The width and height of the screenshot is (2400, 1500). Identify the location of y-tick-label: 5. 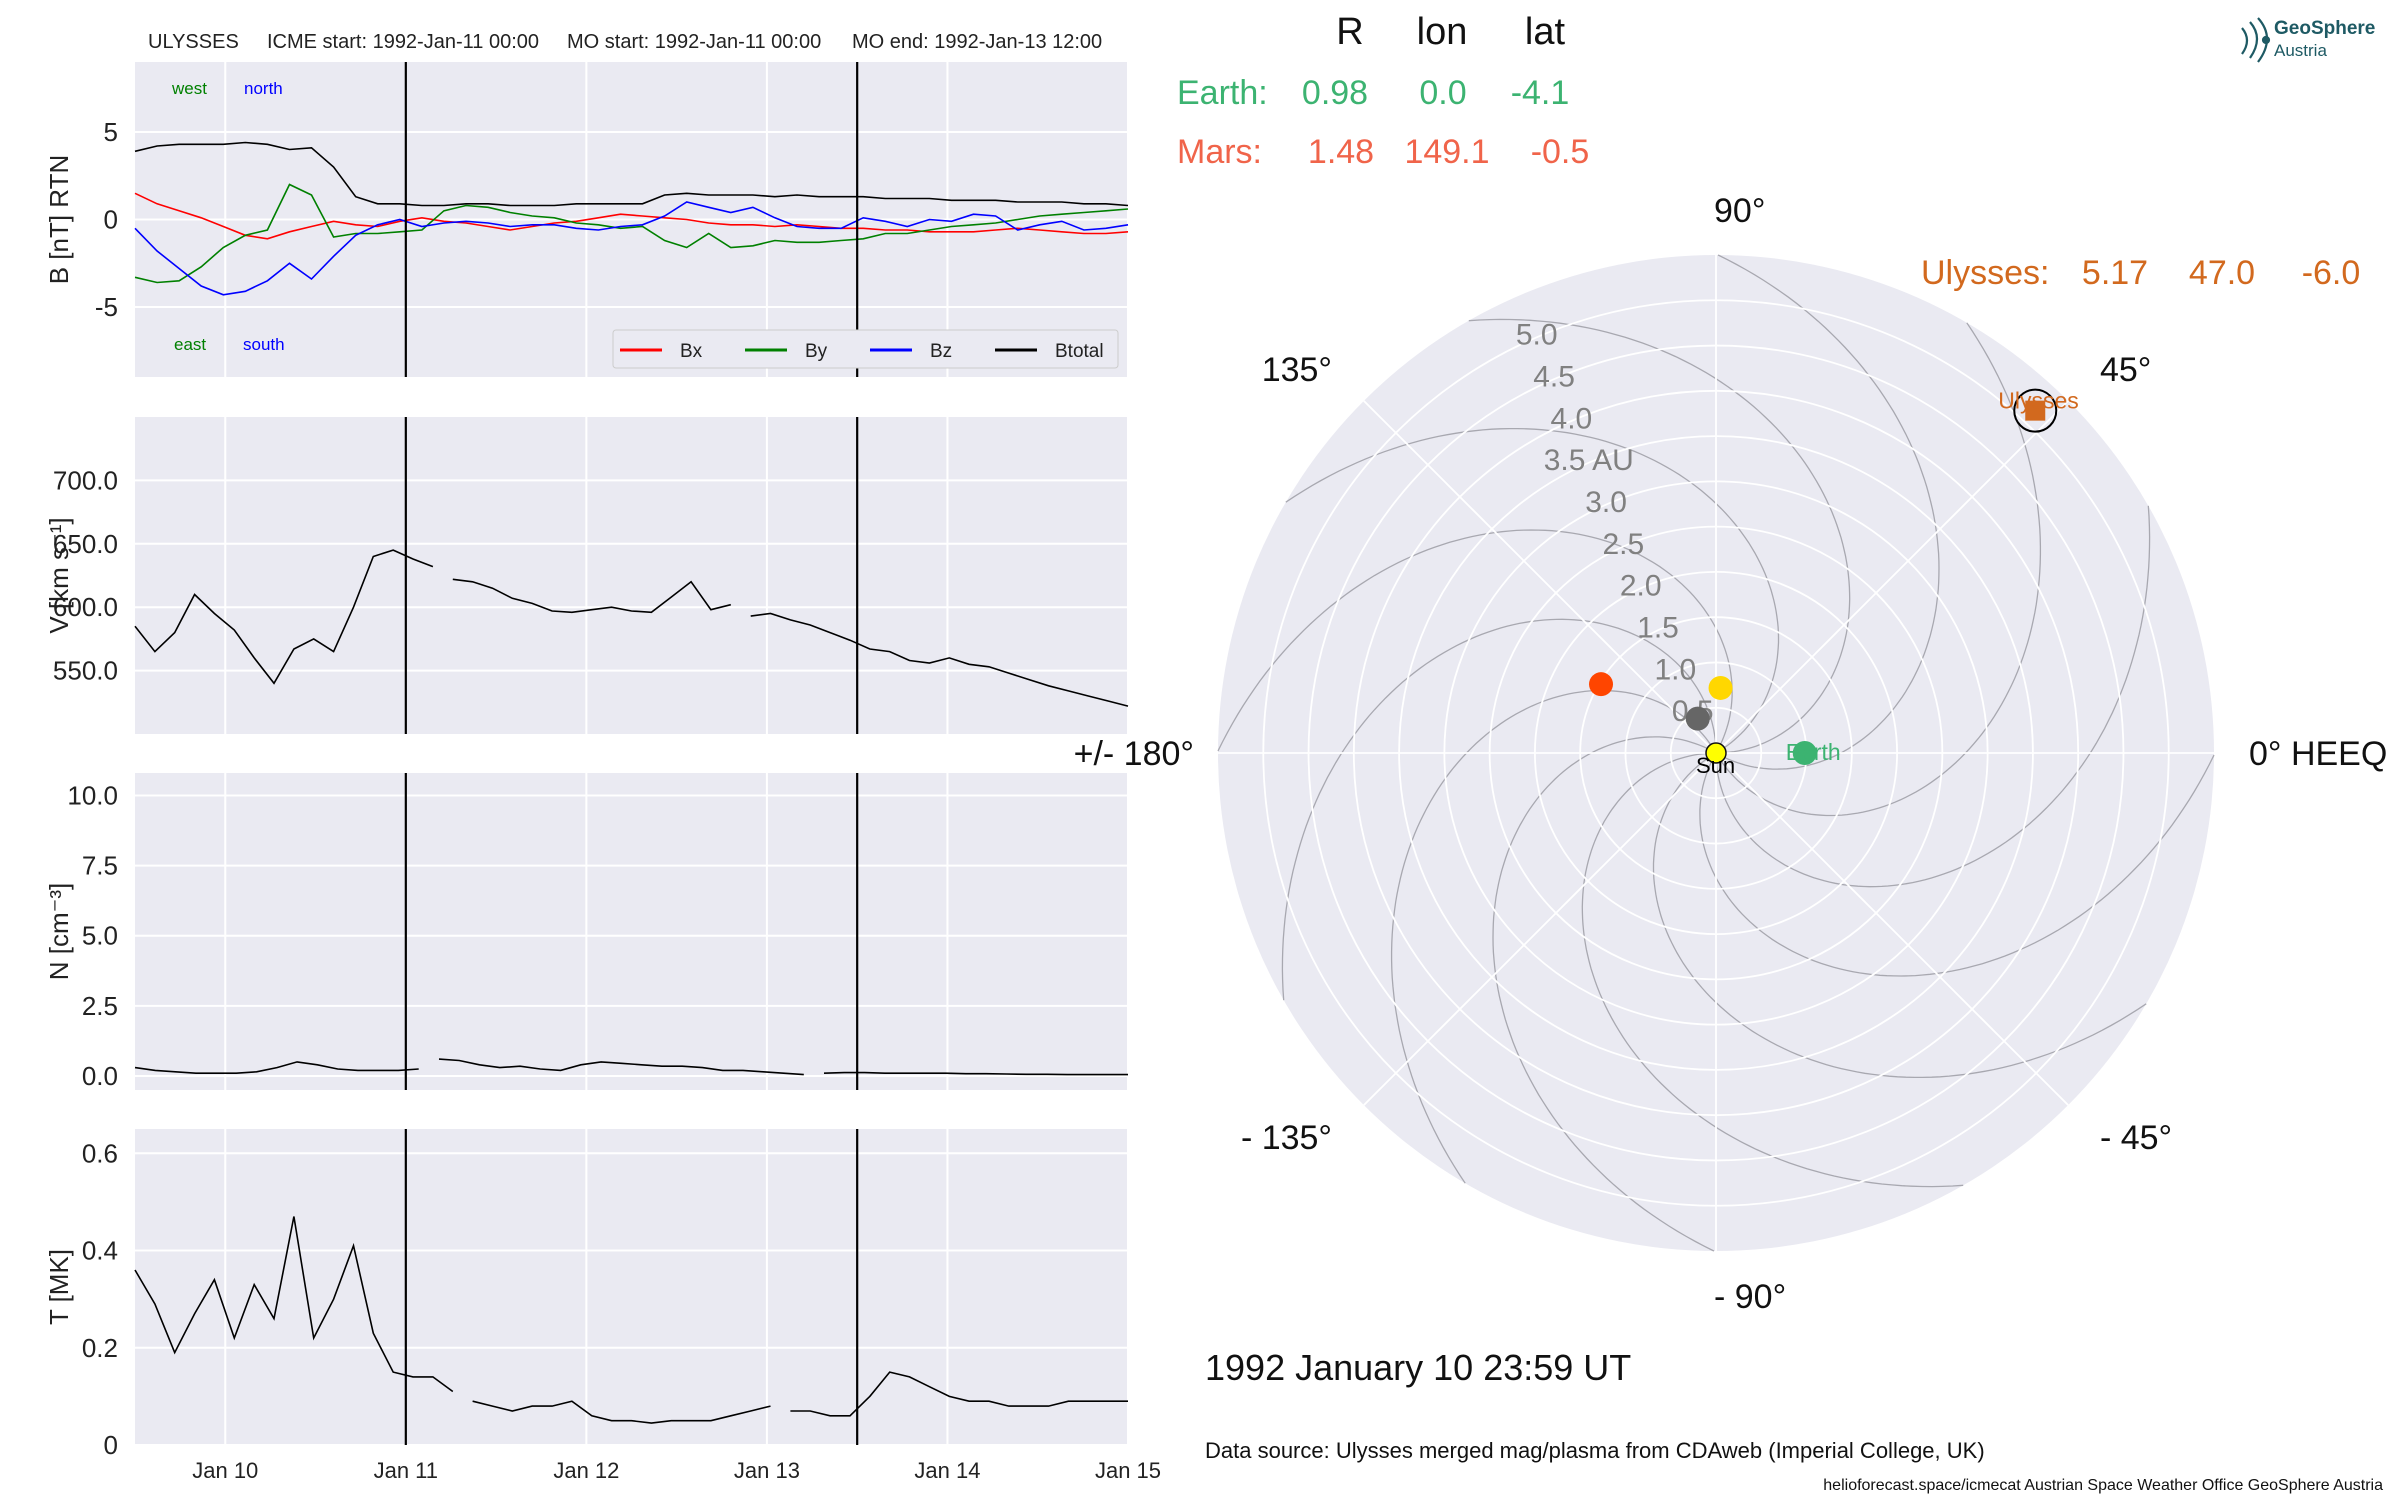
(111, 132).